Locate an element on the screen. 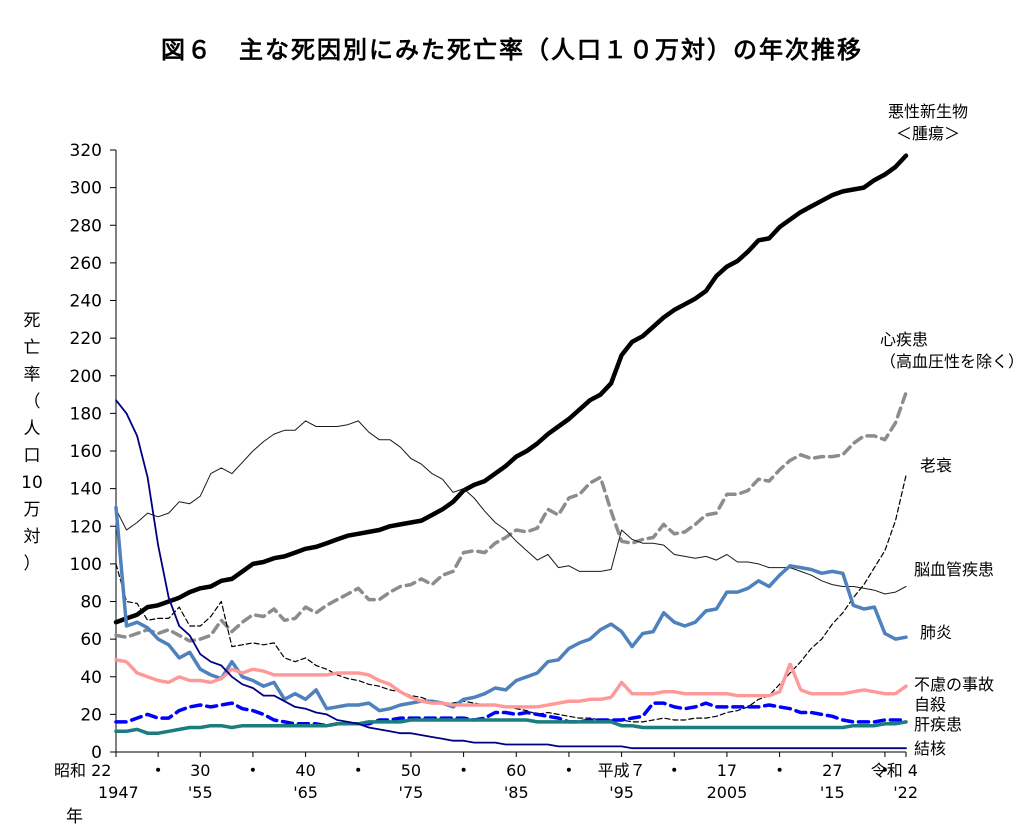 The width and height of the screenshot is (1024, 840). x-tick-label-era: 令和 4 is located at coordinates (894, 770).